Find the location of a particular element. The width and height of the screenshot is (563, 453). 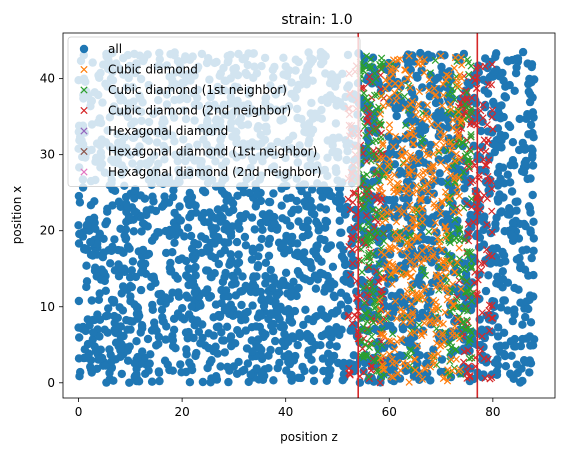

legend-label: Cubic diamond is located at coordinates (153, 70).